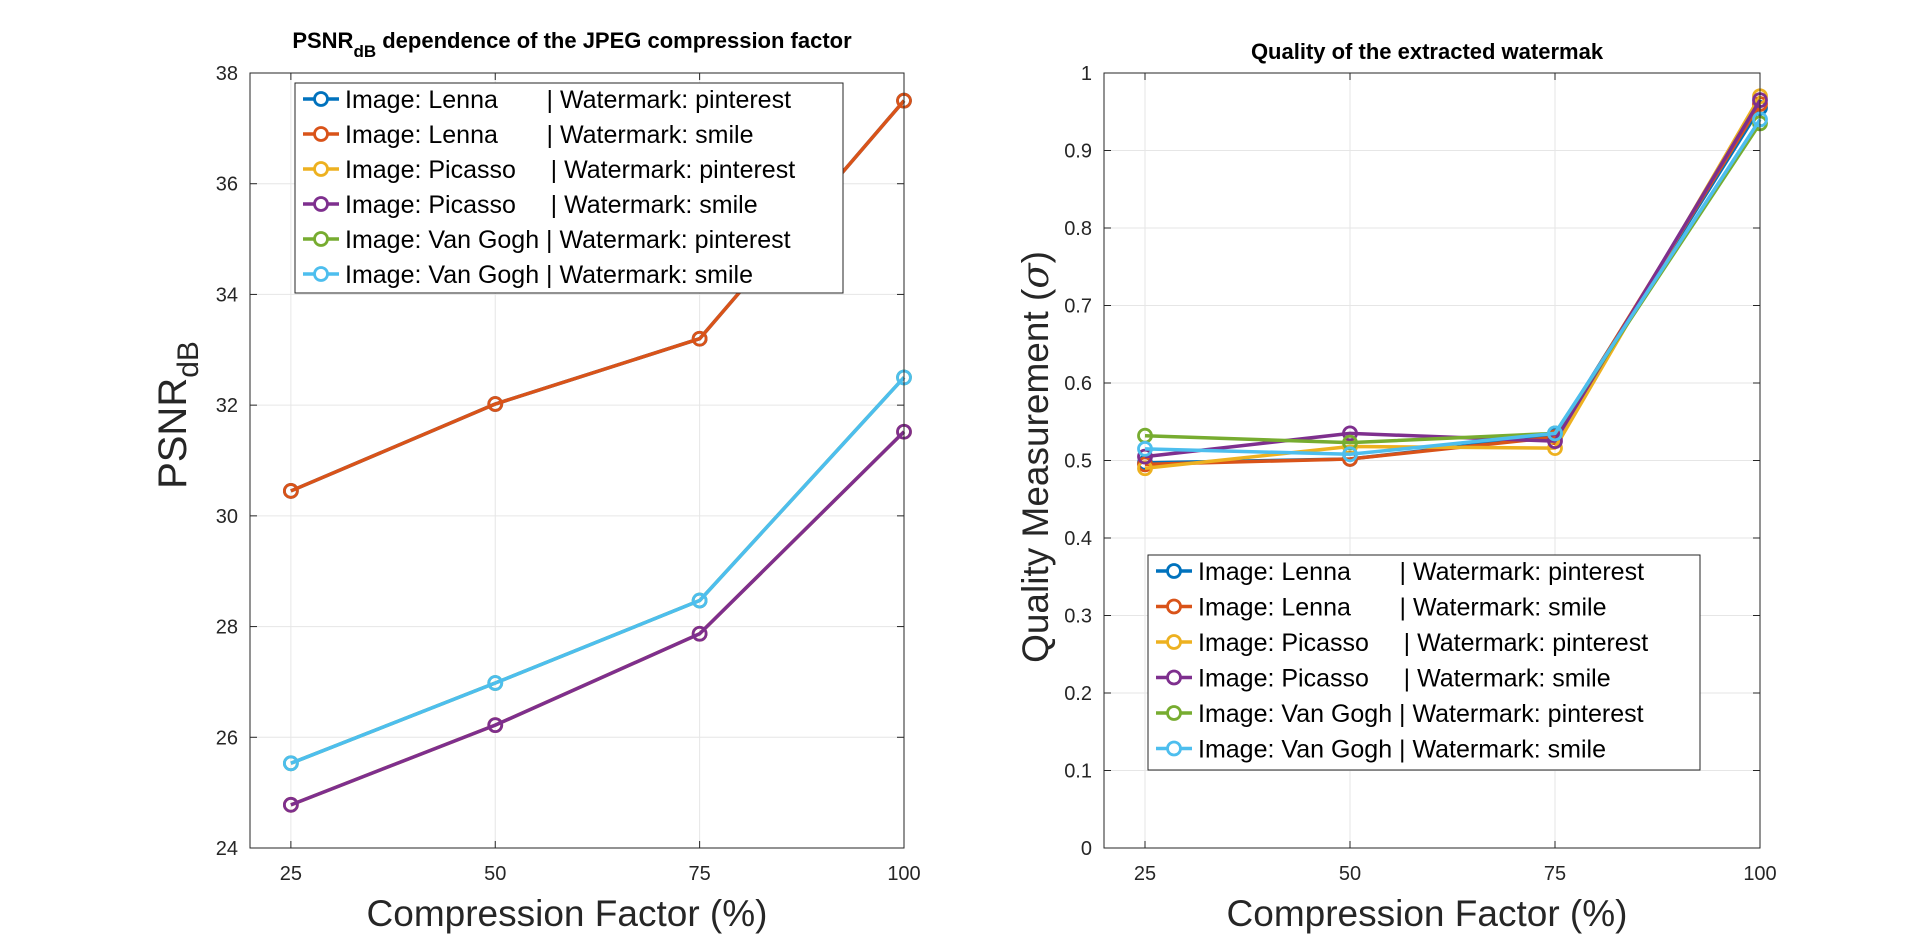 Image resolution: width=1920 pixels, height=947 pixels. Describe the element at coordinates (178, 415) in the screenshot. I see `psnr-chart-y-axis-label: PSNRdB` at that location.